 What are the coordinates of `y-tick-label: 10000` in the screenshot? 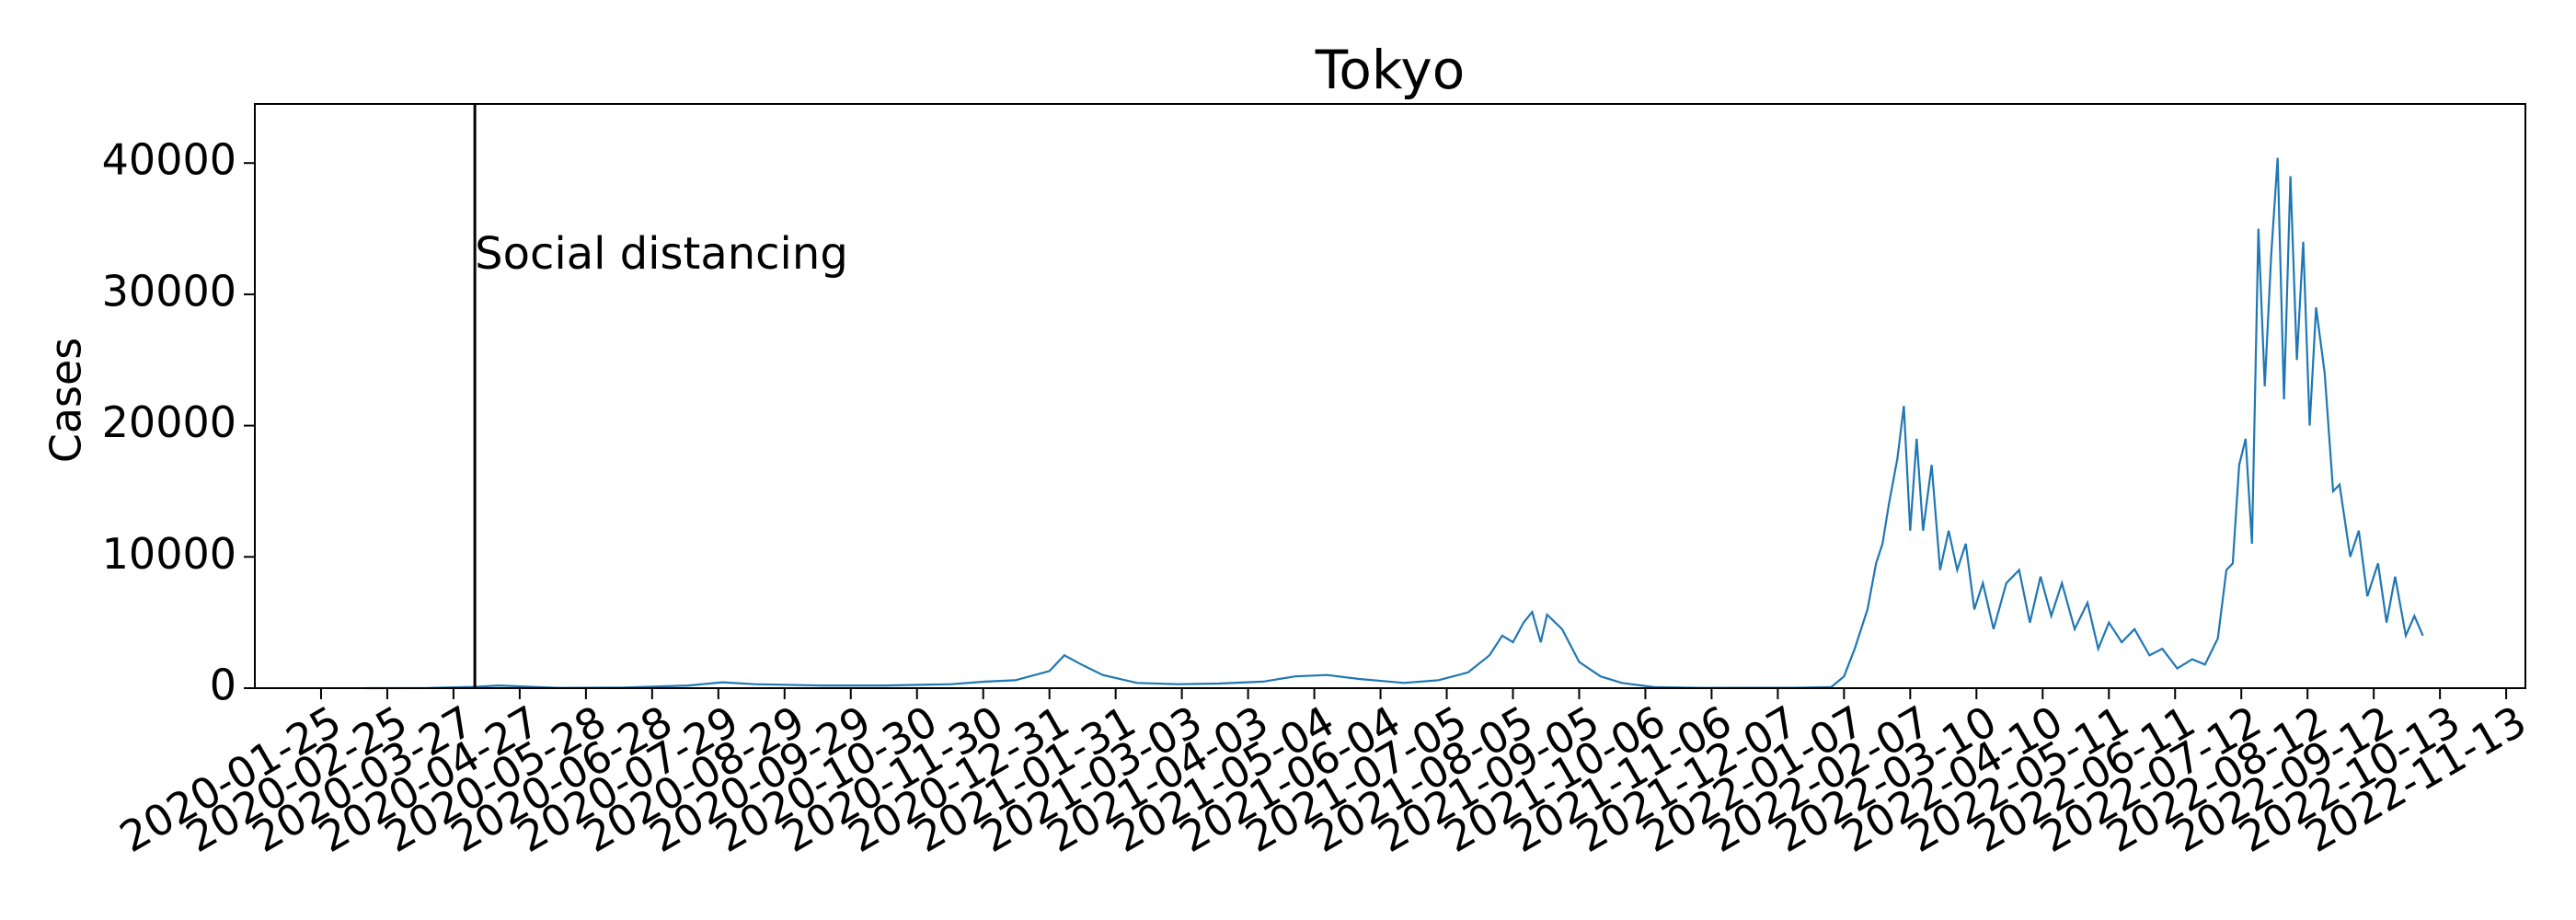 It's located at (169, 554).